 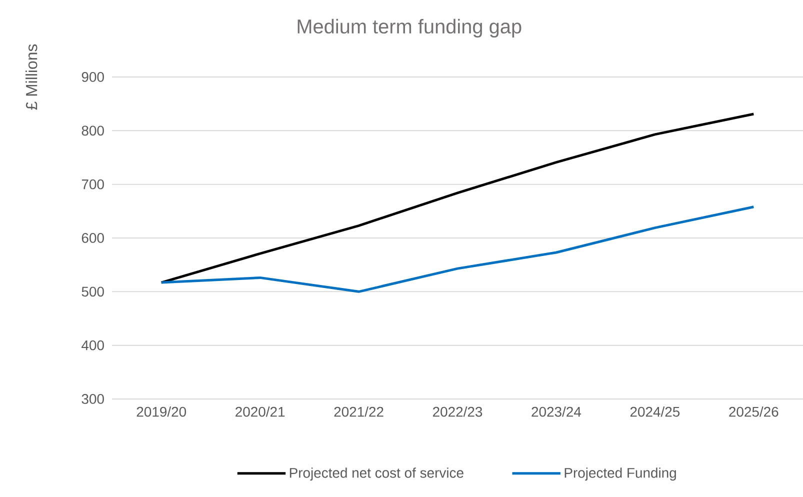 What do you see at coordinates (620, 474) in the screenshot?
I see `legend-label: Projected Funding` at bounding box center [620, 474].